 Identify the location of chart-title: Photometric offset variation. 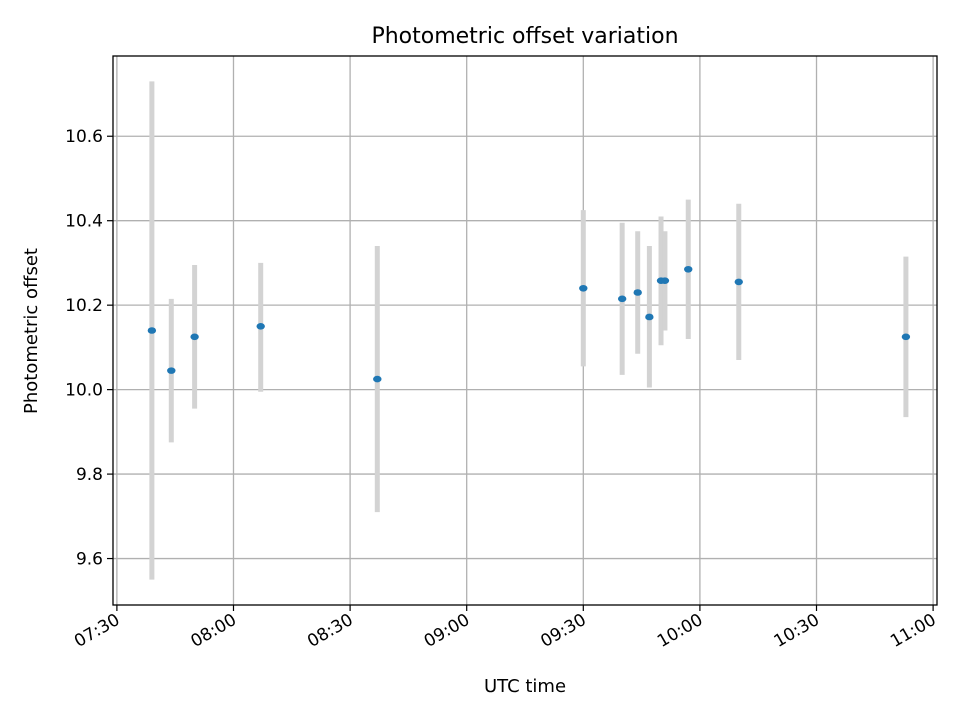
(524, 36).